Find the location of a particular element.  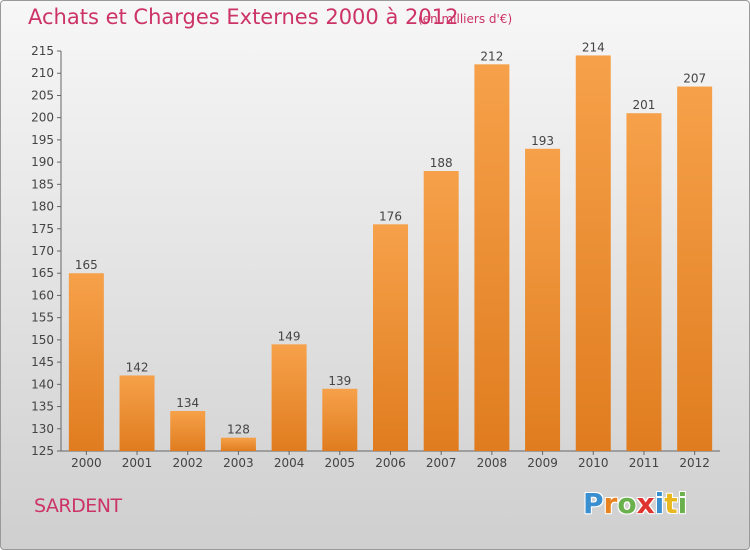

bar-2011 is located at coordinates (644, 282).